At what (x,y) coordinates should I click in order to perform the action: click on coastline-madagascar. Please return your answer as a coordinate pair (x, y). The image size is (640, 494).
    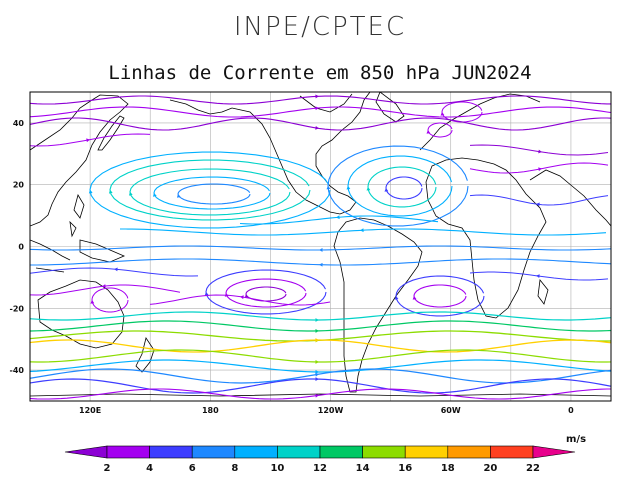
    Looking at the image, I should click on (543, 292).